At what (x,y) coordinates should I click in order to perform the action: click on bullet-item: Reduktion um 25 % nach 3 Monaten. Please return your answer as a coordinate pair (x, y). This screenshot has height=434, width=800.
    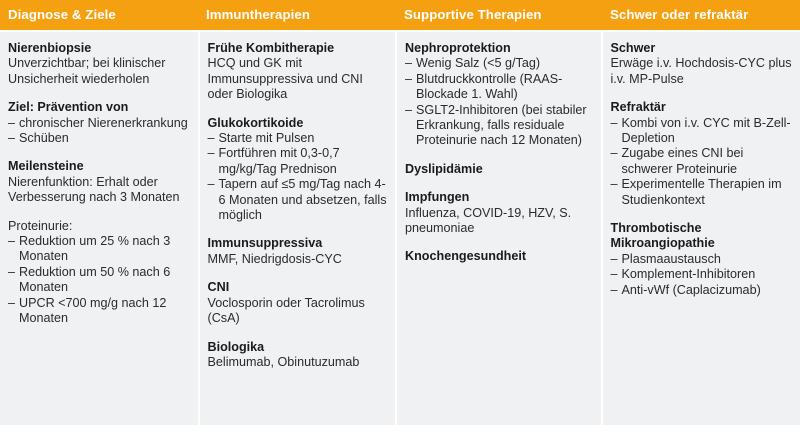
    Looking at the image, I should click on (99, 249).